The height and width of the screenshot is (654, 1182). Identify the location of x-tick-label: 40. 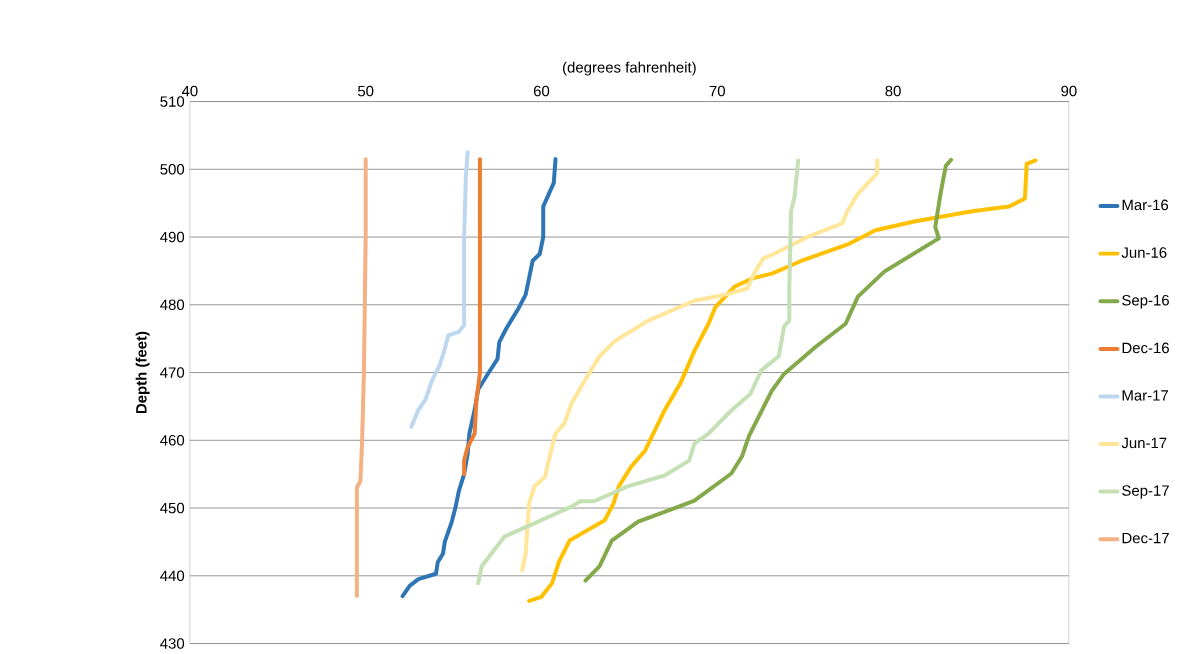
(189, 91).